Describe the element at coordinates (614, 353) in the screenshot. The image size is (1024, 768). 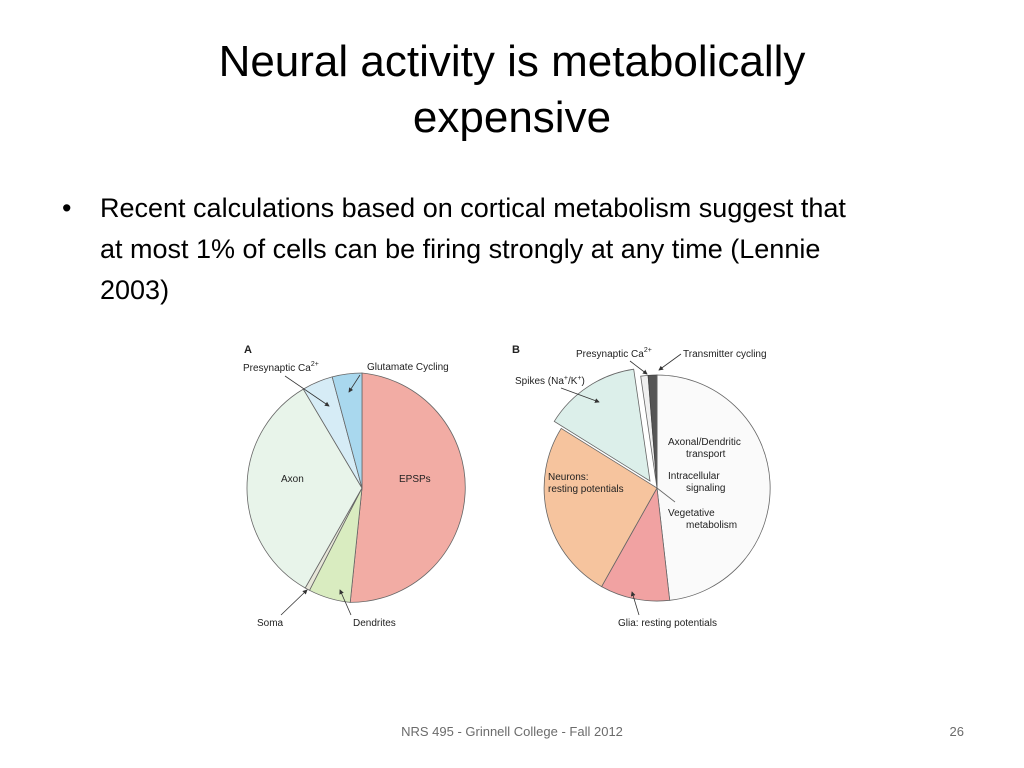
I see `label-presynaptic-b: Presynaptic Ca2+` at that location.